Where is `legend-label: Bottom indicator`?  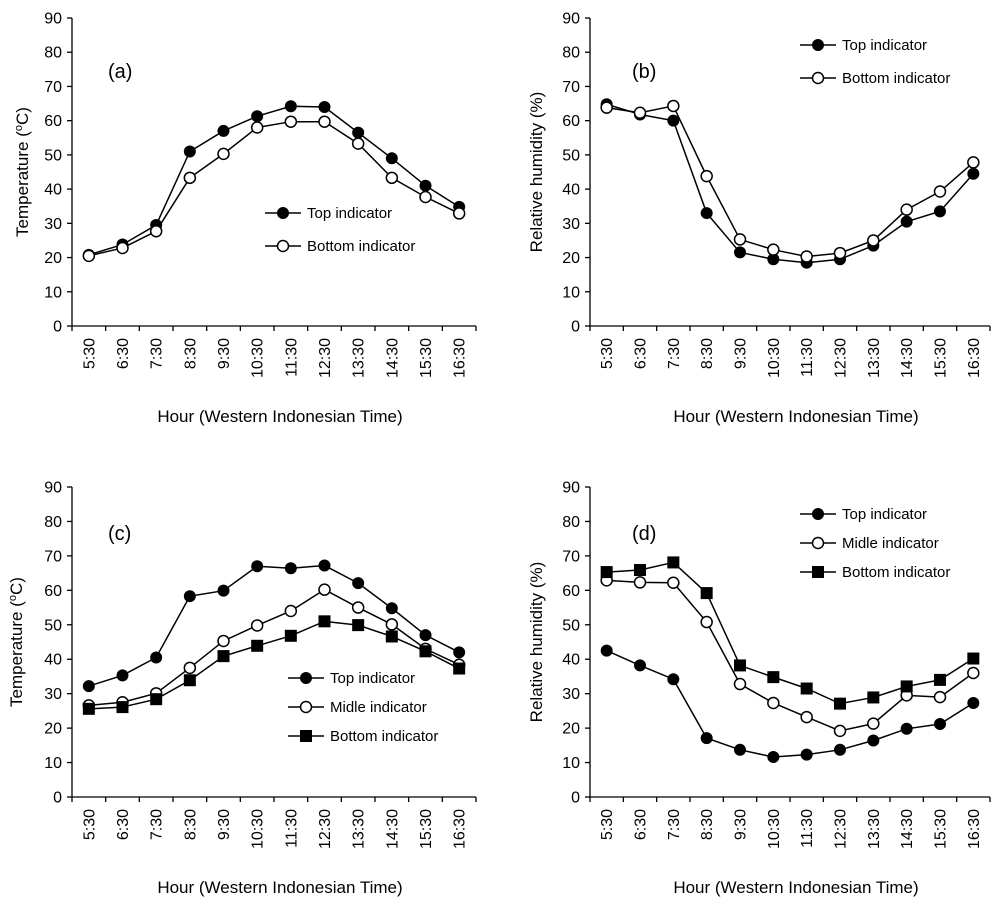 legend-label: Bottom indicator is located at coordinates (896, 572).